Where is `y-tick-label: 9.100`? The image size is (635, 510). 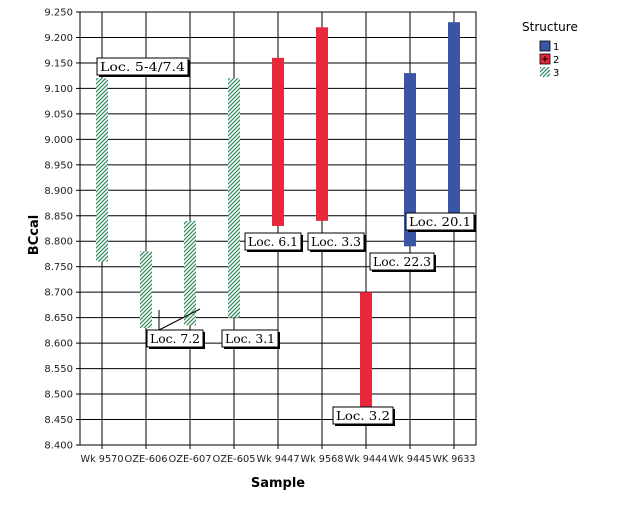
y-tick-label: 9.100 is located at coordinates (58, 89).